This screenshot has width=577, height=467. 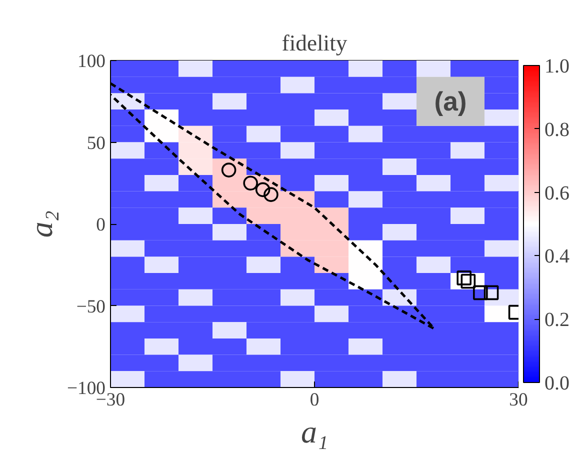 What do you see at coordinates (315, 400) in the screenshot?
I see `x-tick-label: 0` at bounding box center [315, 400].